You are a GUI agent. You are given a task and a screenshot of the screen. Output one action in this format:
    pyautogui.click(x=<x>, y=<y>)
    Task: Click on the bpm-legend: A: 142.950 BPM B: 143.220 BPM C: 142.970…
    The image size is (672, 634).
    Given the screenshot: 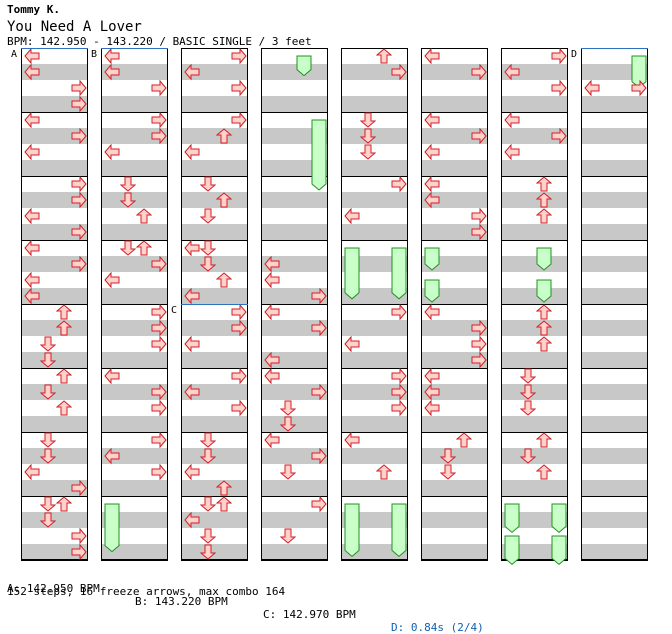 What is the action you would take?
    pyautogui.click(x=245, y=601)
    